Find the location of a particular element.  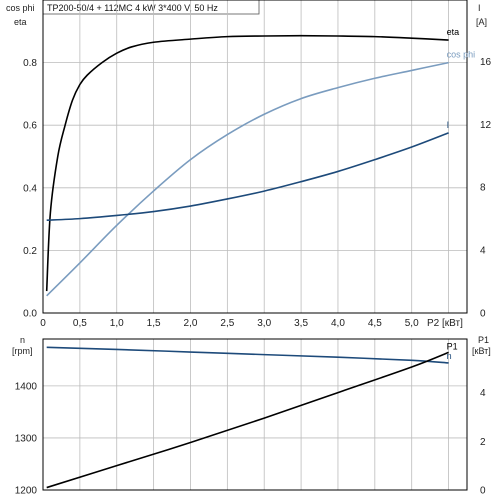

x-axis-label: P2 [кВт] is located at coordinates (445, 323).